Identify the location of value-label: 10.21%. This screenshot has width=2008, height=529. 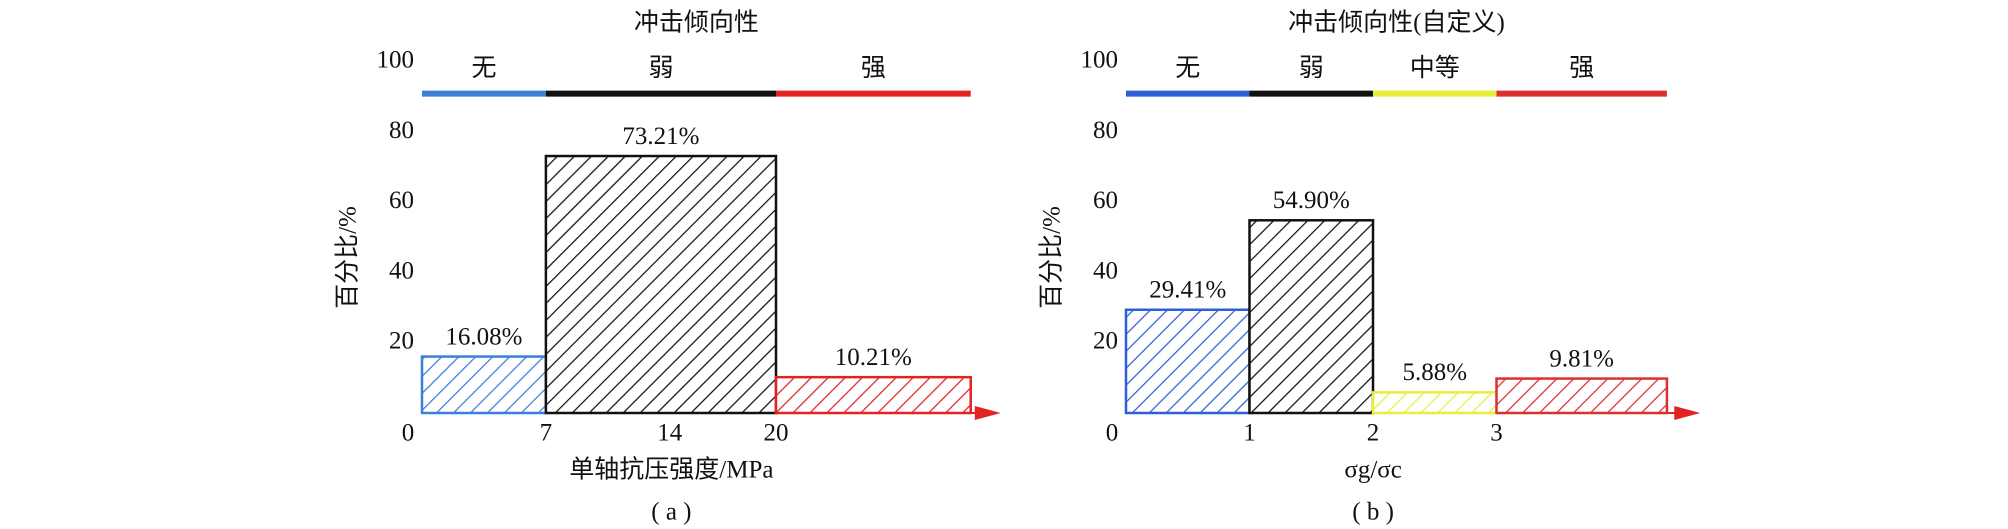
(873, 357).